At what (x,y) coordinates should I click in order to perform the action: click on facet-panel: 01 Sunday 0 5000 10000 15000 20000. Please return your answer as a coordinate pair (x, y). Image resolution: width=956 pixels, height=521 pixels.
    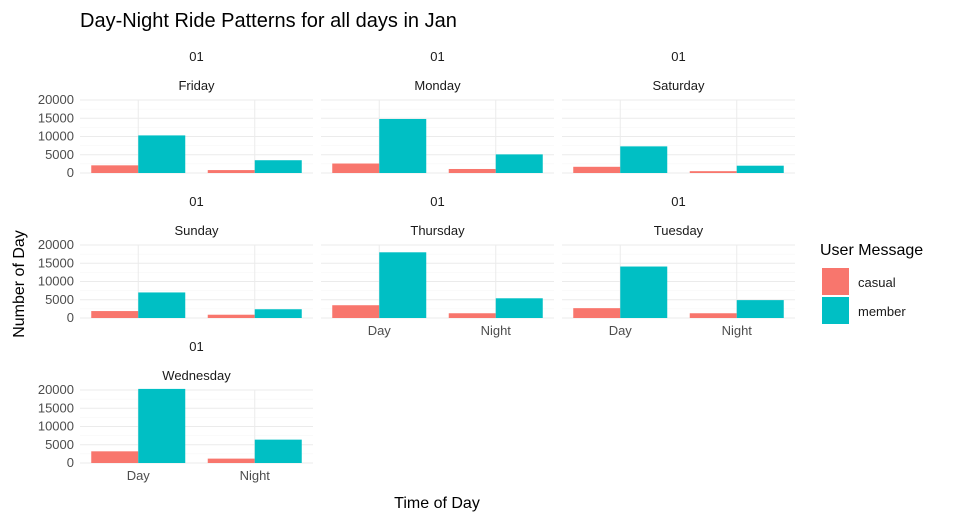
    Looking at the image, I should click on (175, 259).